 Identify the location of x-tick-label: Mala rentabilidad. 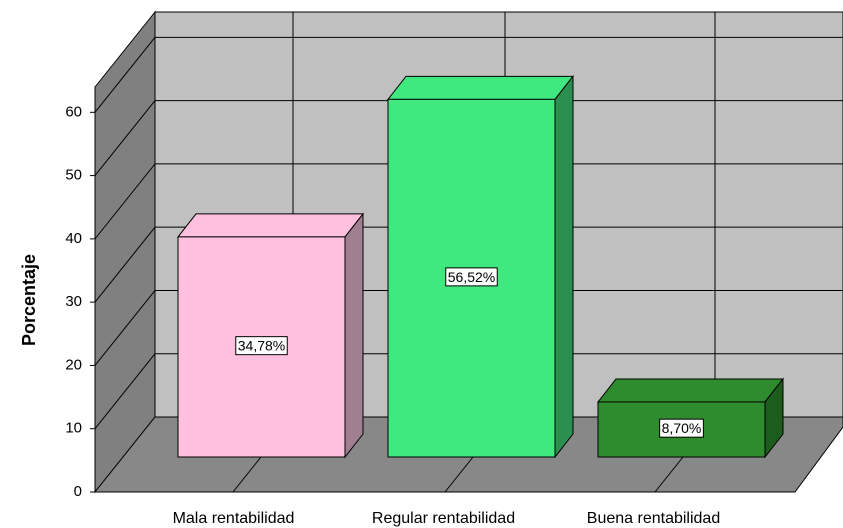
(234, 518).